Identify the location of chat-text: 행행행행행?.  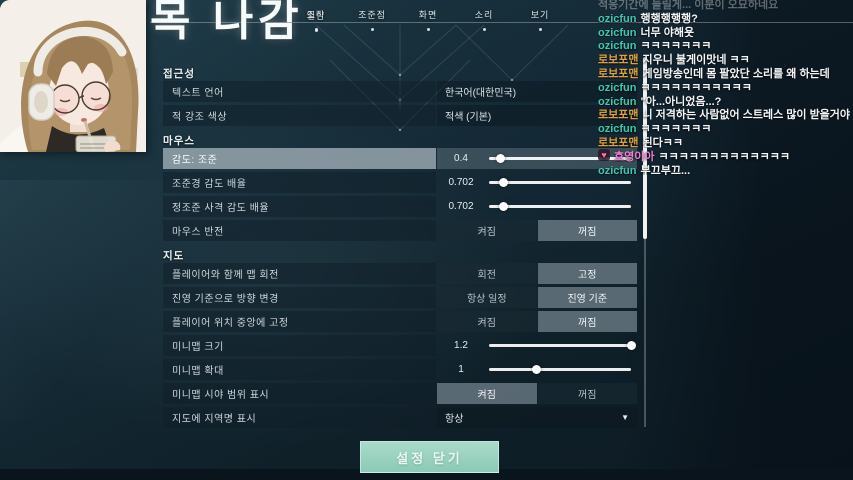
(669, 18).